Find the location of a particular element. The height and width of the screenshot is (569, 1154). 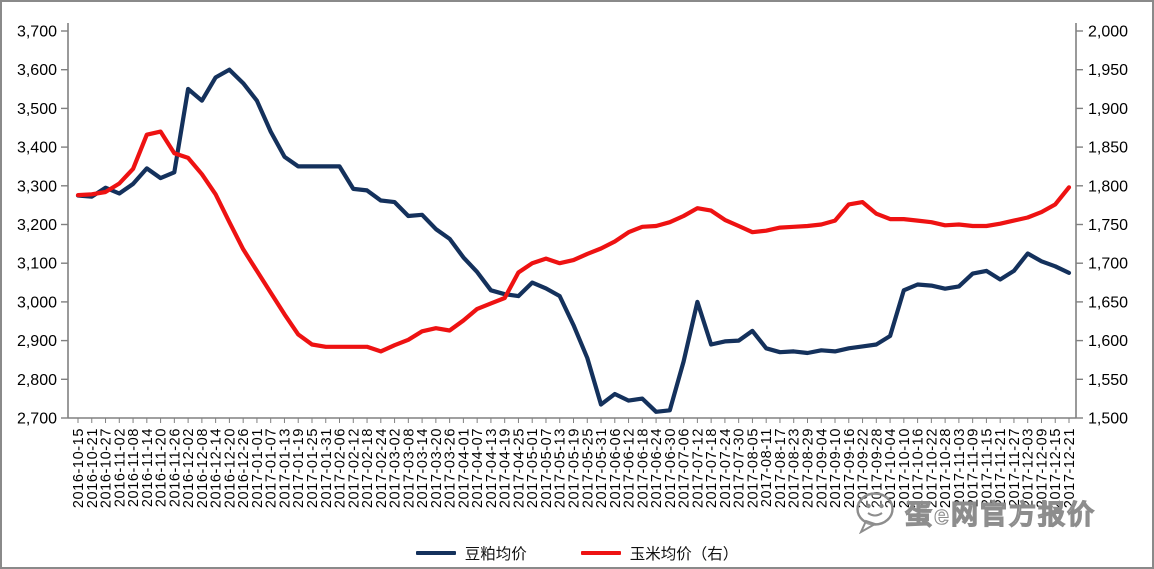

right-axis-tick-label: 1,650 is located at coordinates (1108, 302).